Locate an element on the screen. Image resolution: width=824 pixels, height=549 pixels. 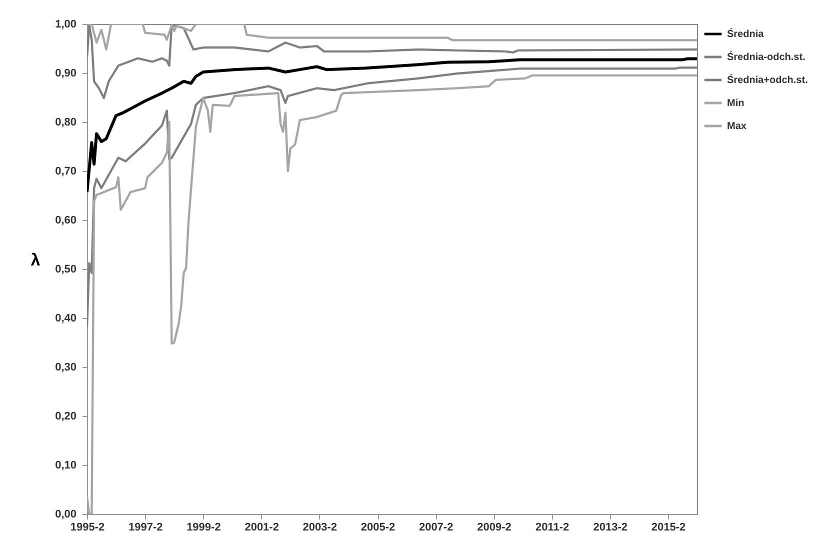
legend-label: Max is located at coordinates (737, 126).